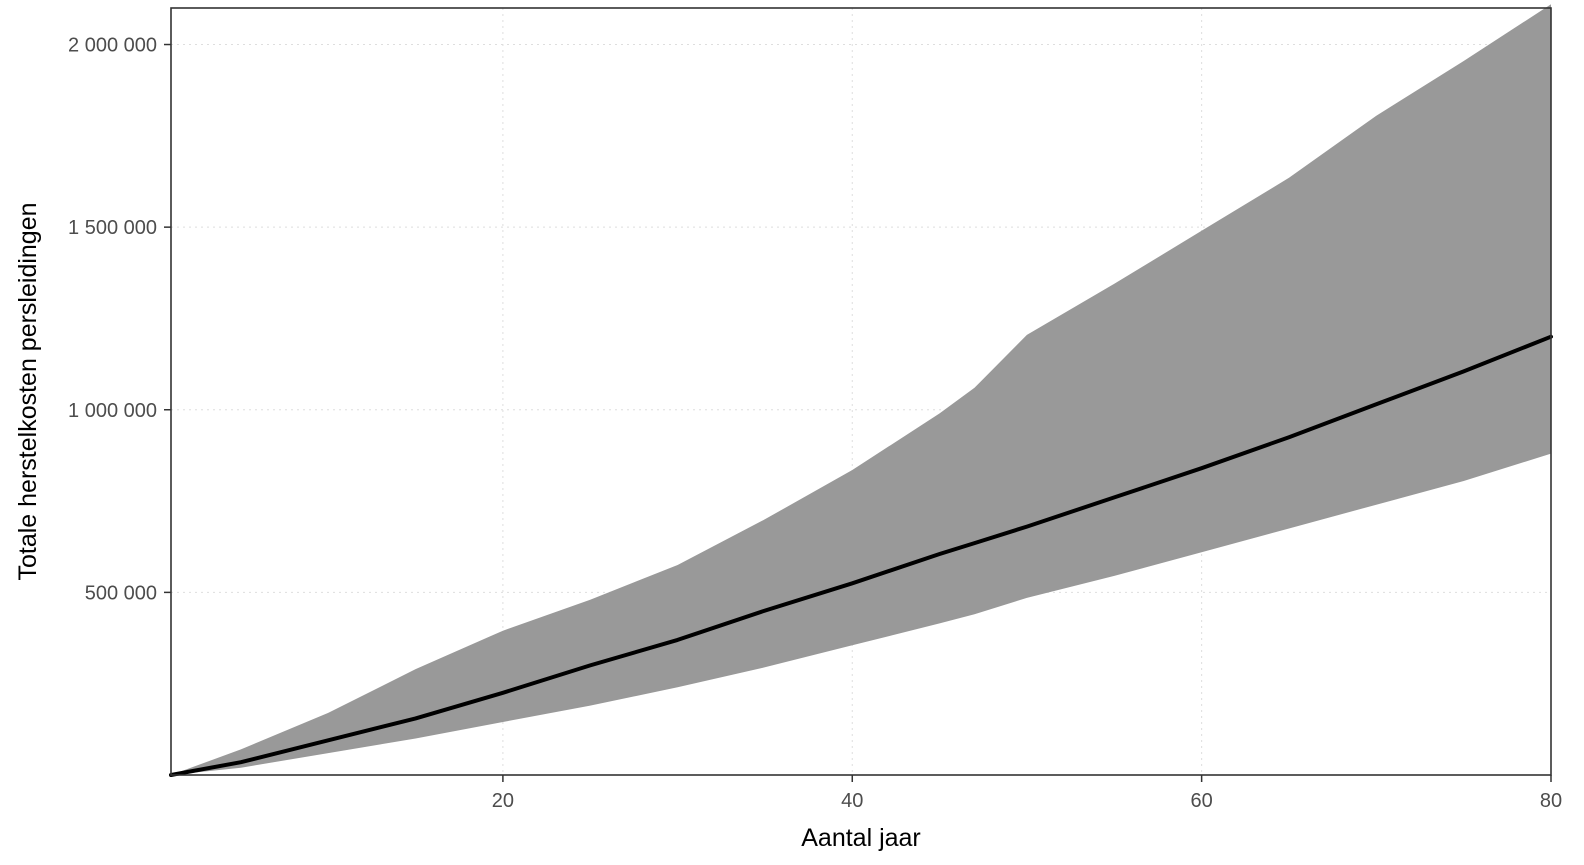 This screenshot has height=865, width=1584. What do you see at coordinates (119, 319) in the screenshot?
I see `y-axis-ticks: 500 000 1 000 000 1 500 000 2 000 000` at bounding box center [119, 319].